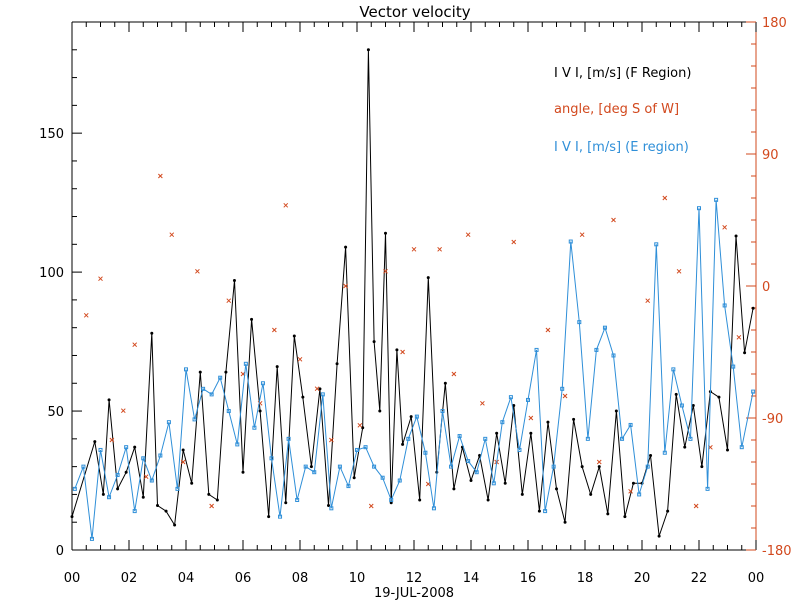 The image size is (800, 600). I want to click on x-tick-label: 20, so click(642, 578).